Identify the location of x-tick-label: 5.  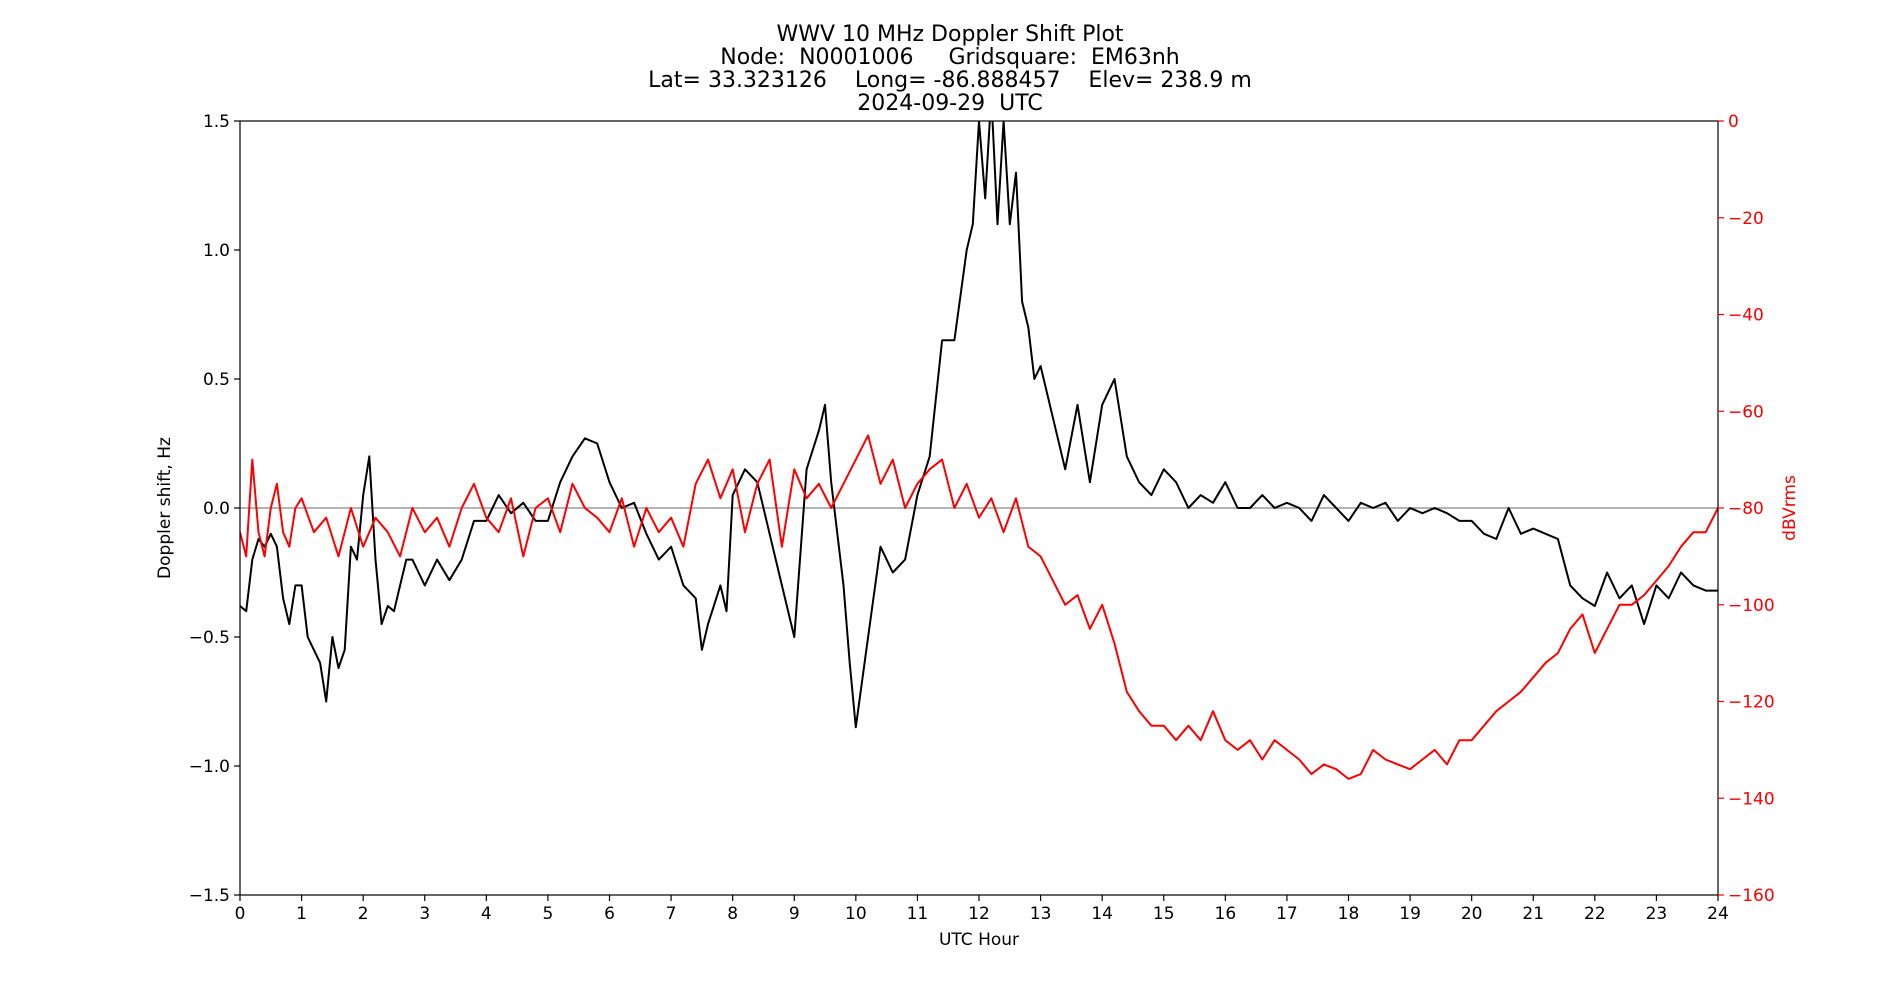
(548, 914).